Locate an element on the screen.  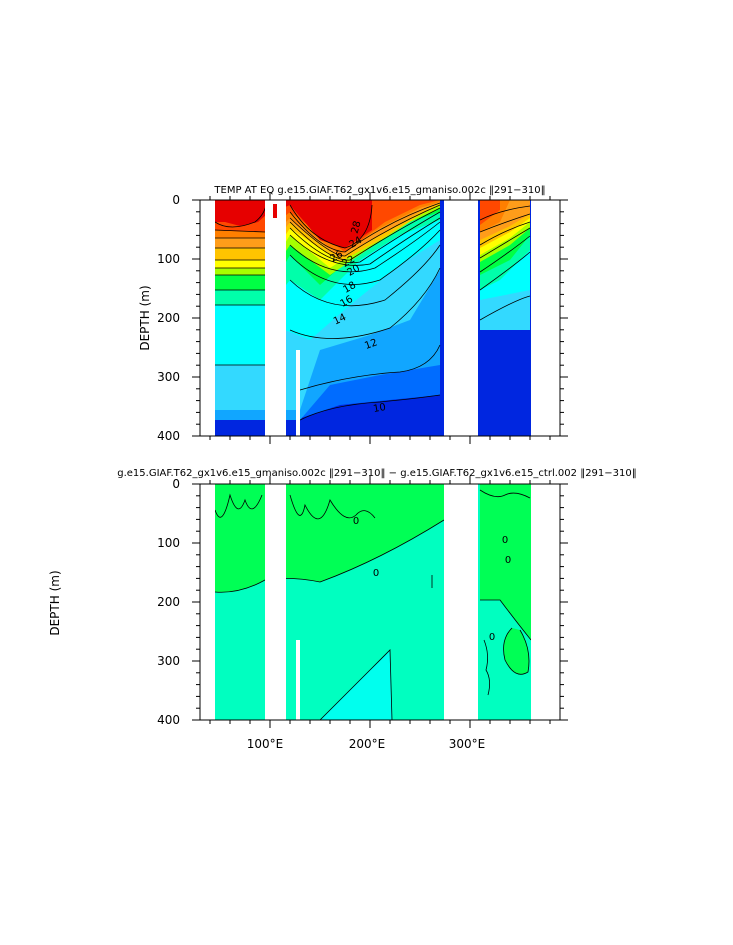
y-tick-labels-bottom: 0 100 200 300 400 is located at coordinates (168, 602).